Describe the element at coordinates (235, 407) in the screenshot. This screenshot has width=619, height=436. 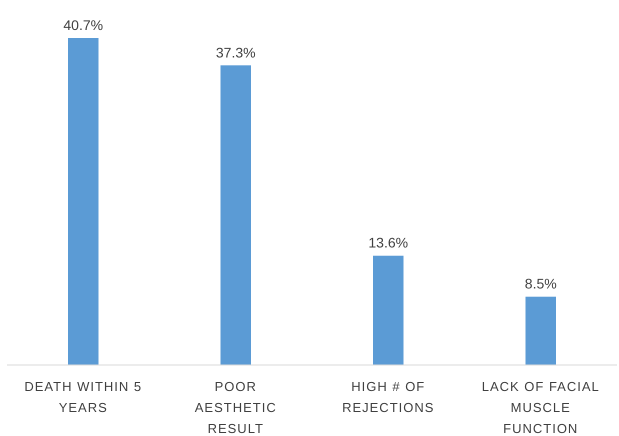
I see `x-tick-label: POOR AESTHETIC RESULT` at that location.